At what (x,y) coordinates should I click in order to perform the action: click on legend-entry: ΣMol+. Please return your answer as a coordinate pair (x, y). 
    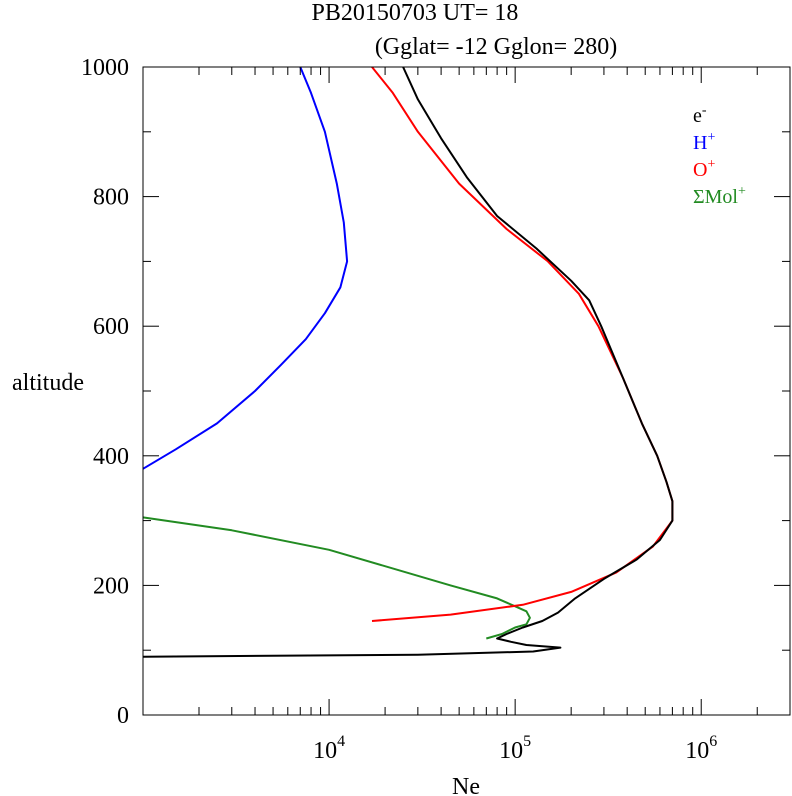
    Looking at the image, I should click on (719, 196).